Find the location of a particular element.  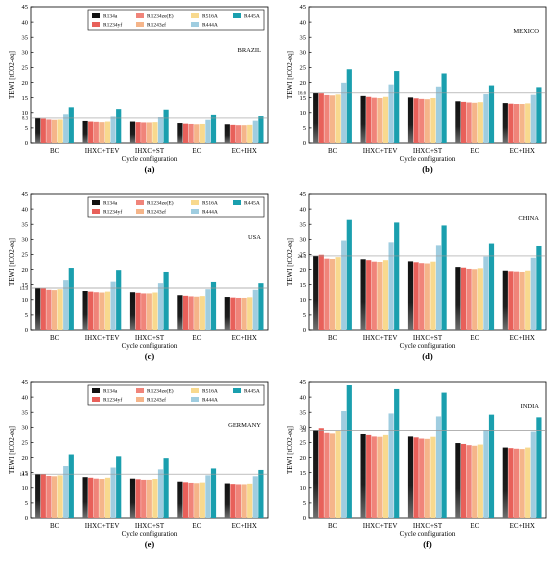

y-tick-label: 15 is located at coordinates (25, 98).